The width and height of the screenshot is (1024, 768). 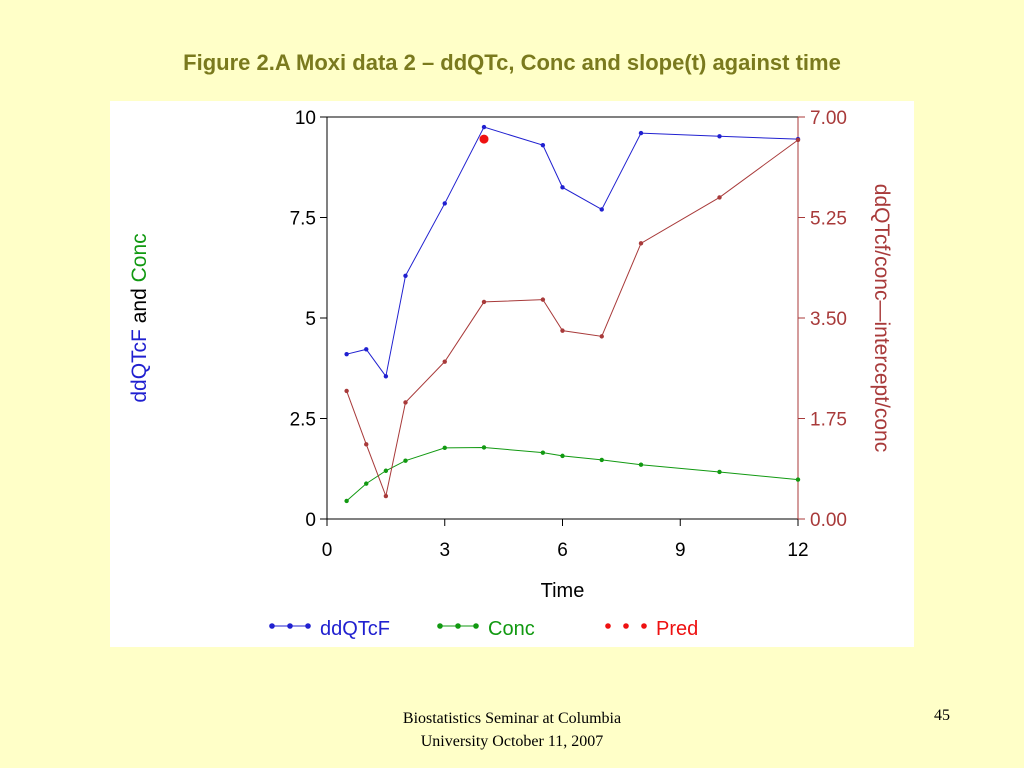 I want to click on x-axis-label: Time, so click(x=563, y=591).